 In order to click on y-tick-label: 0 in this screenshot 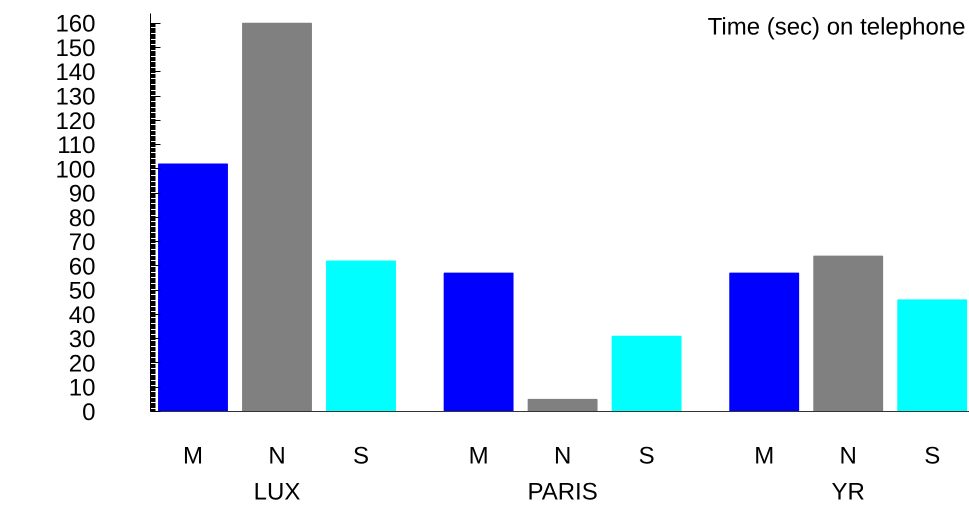, I will do `click(89, 412)`.